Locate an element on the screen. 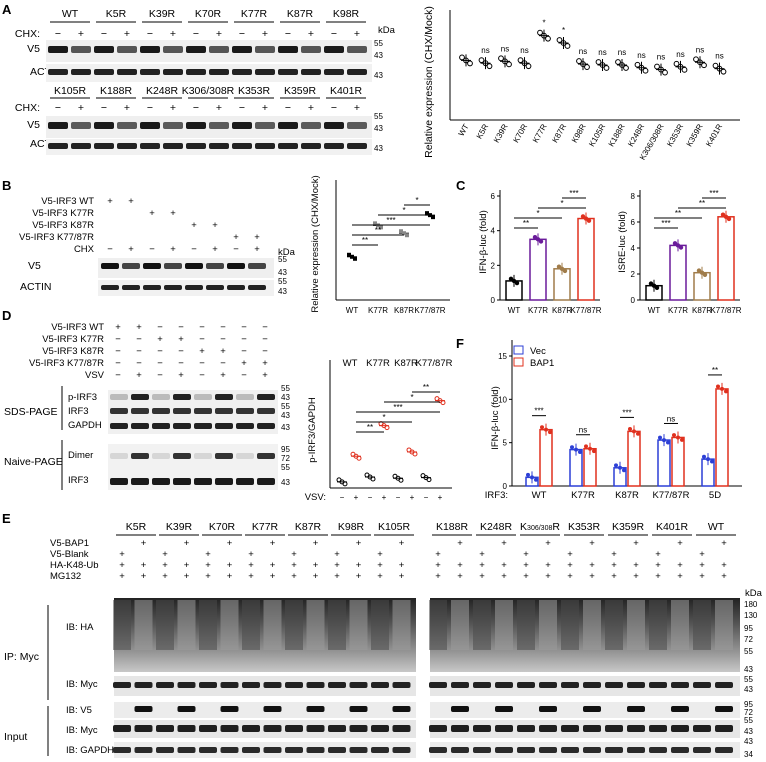 The height and width of the screenshot is (762, 766). panel-b-tick-label: K77R is located at coordinates (378, 310).